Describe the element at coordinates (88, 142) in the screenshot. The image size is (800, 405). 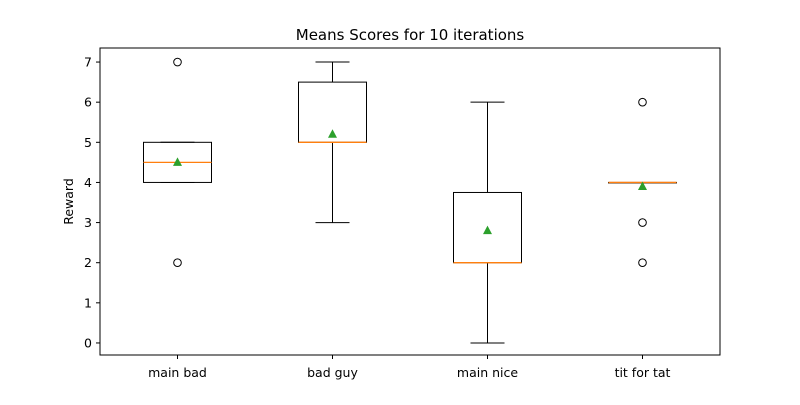
I see `y-tick-label: 5` at that location.